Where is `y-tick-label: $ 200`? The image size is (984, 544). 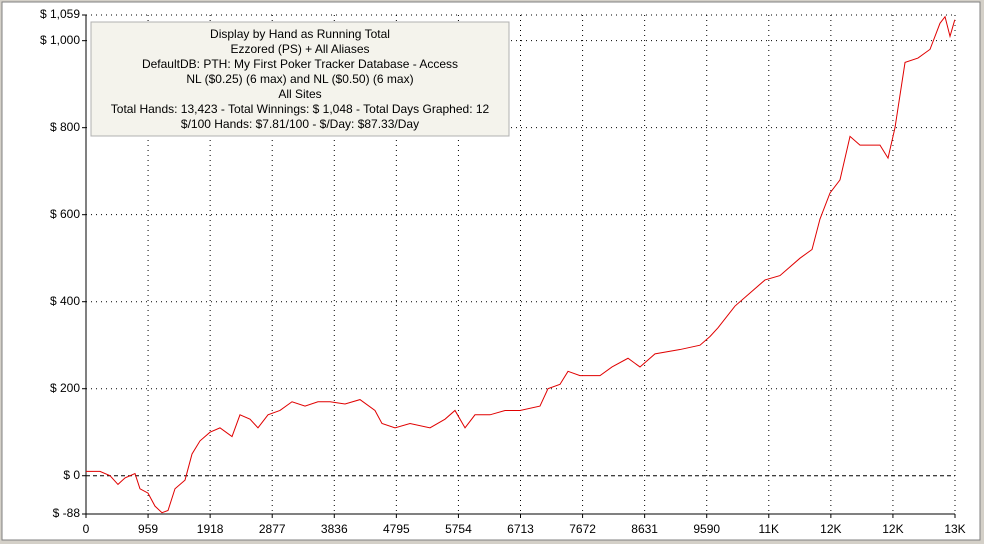 y-tick-label: $ 200 is located at coordinates (65, 388).